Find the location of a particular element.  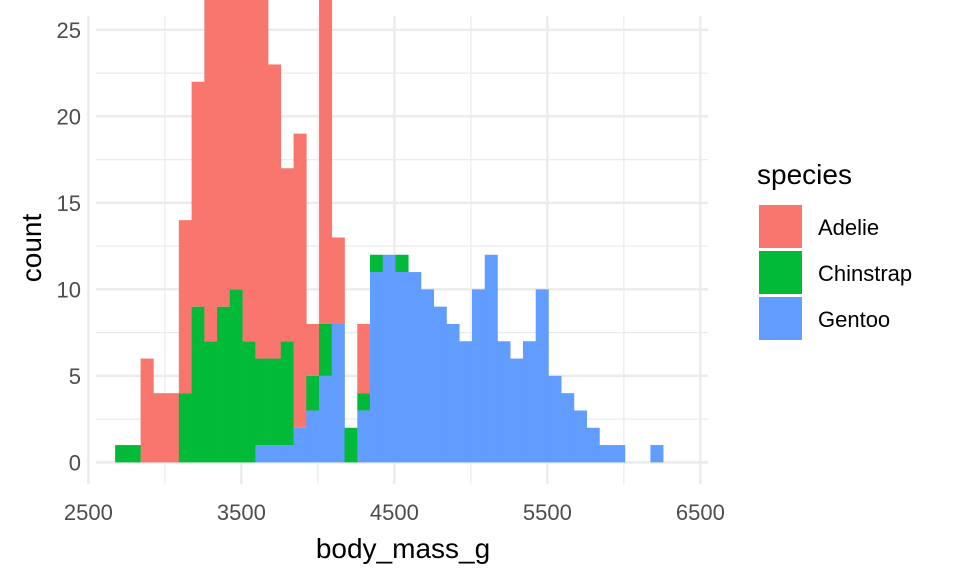

legend-label-adelie: Adelie is located at coordinates (848, 227).